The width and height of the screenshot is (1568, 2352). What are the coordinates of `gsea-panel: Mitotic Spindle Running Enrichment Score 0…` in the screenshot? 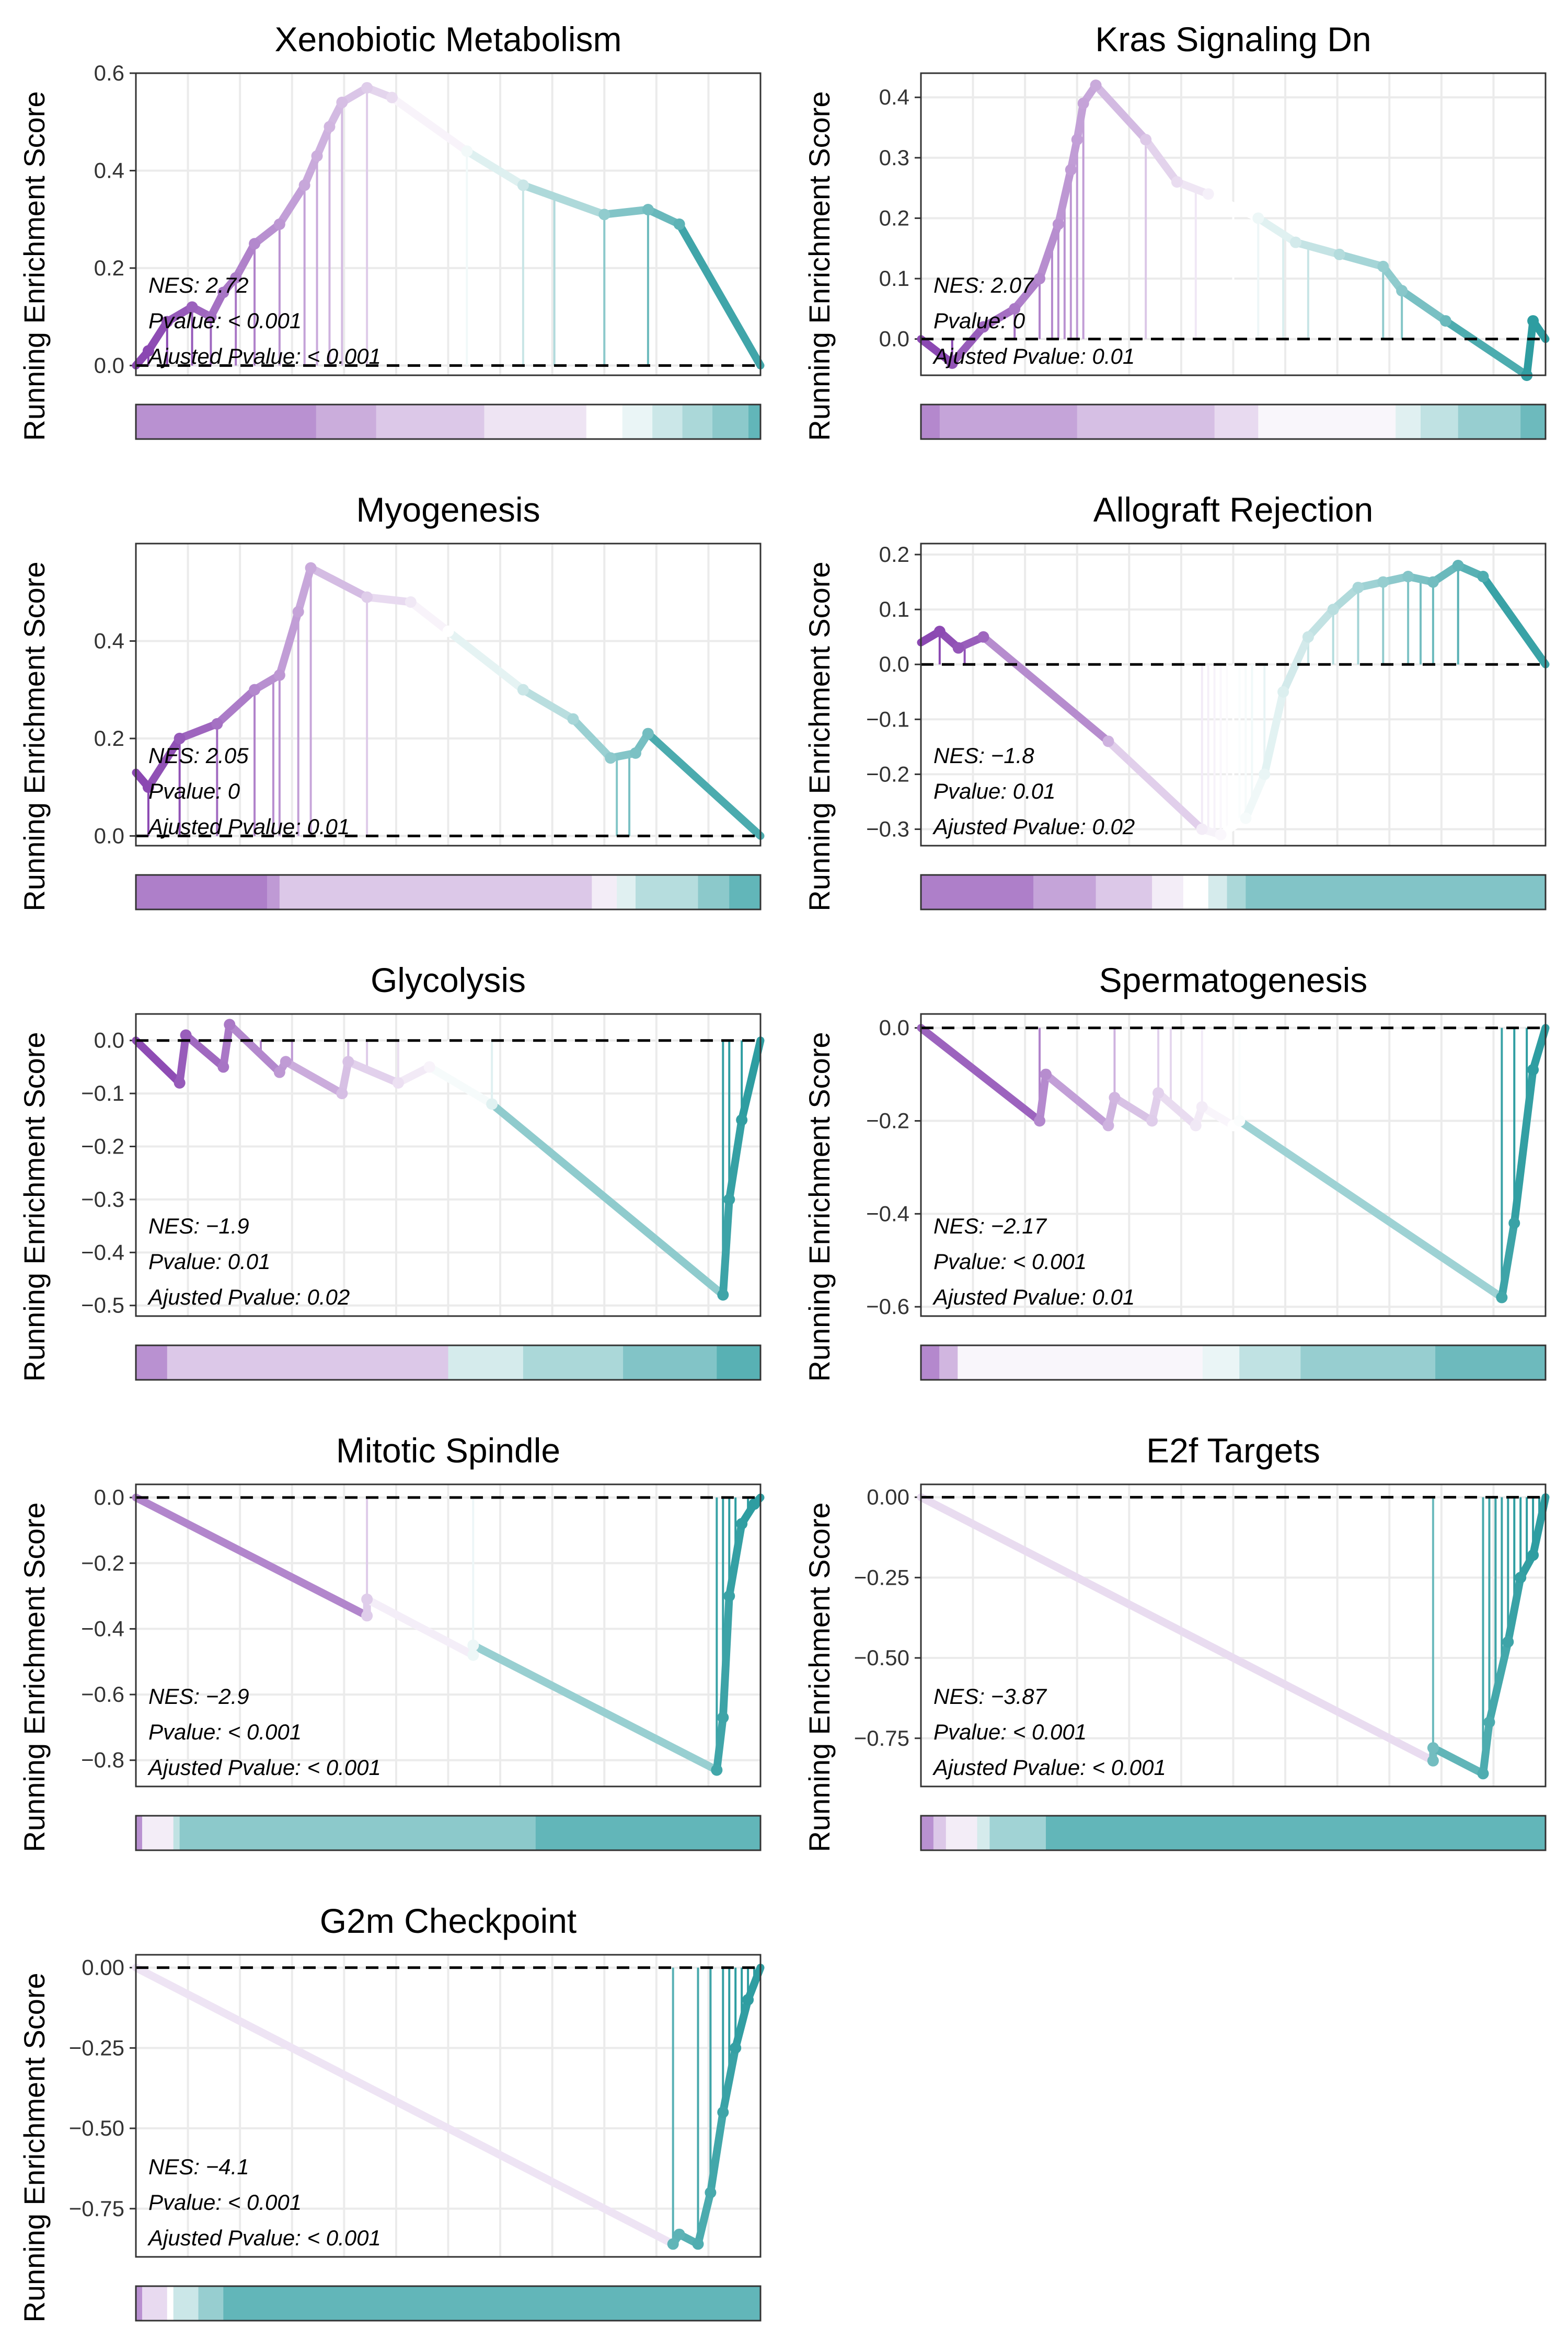 It's located at (391, 1641).